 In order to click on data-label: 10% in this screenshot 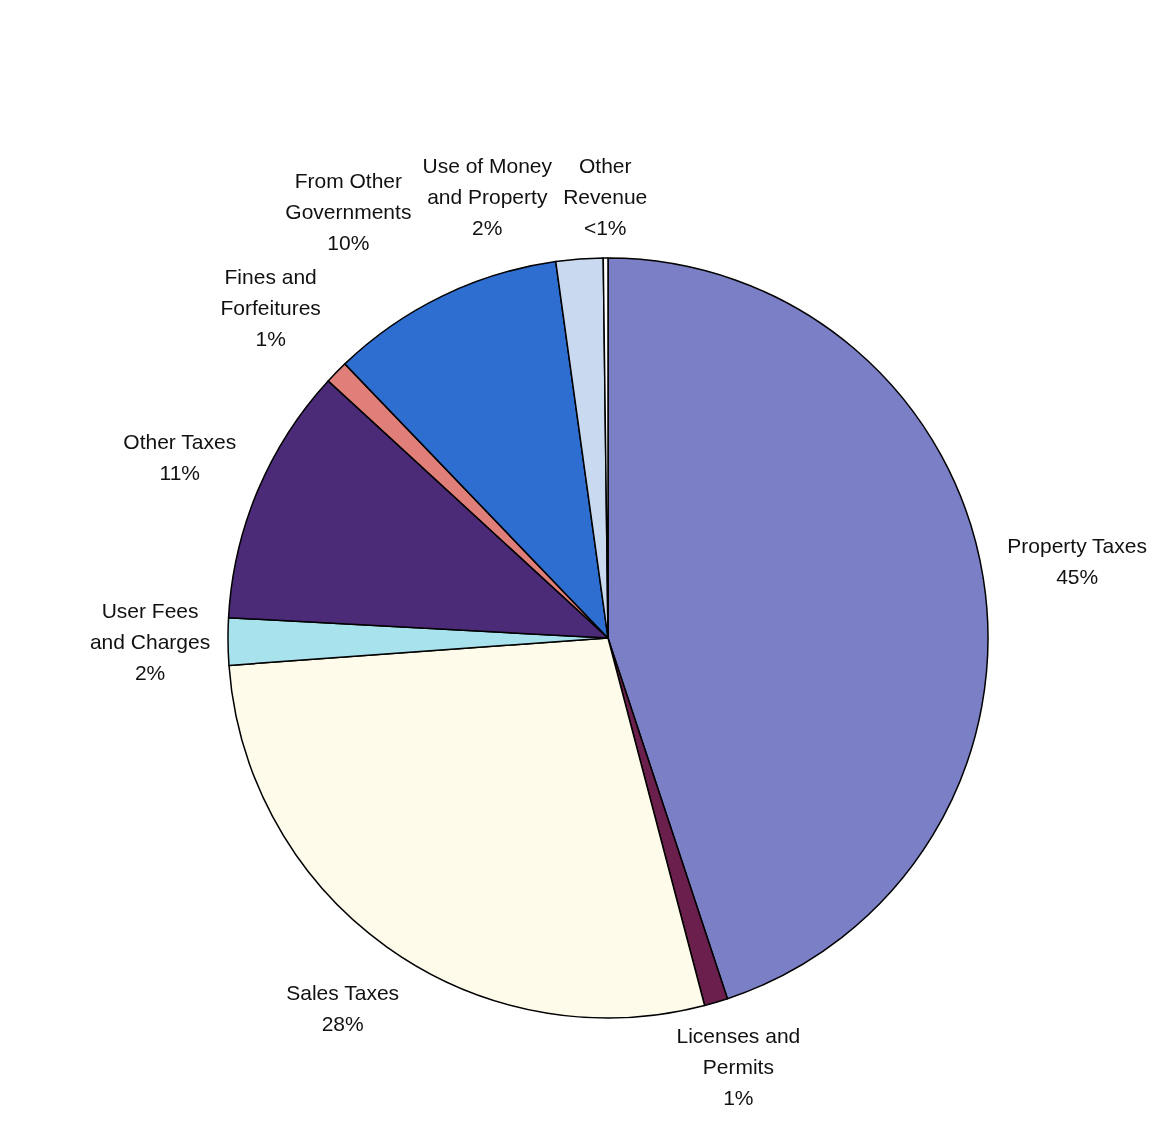, I will do `click(348, 242)`.